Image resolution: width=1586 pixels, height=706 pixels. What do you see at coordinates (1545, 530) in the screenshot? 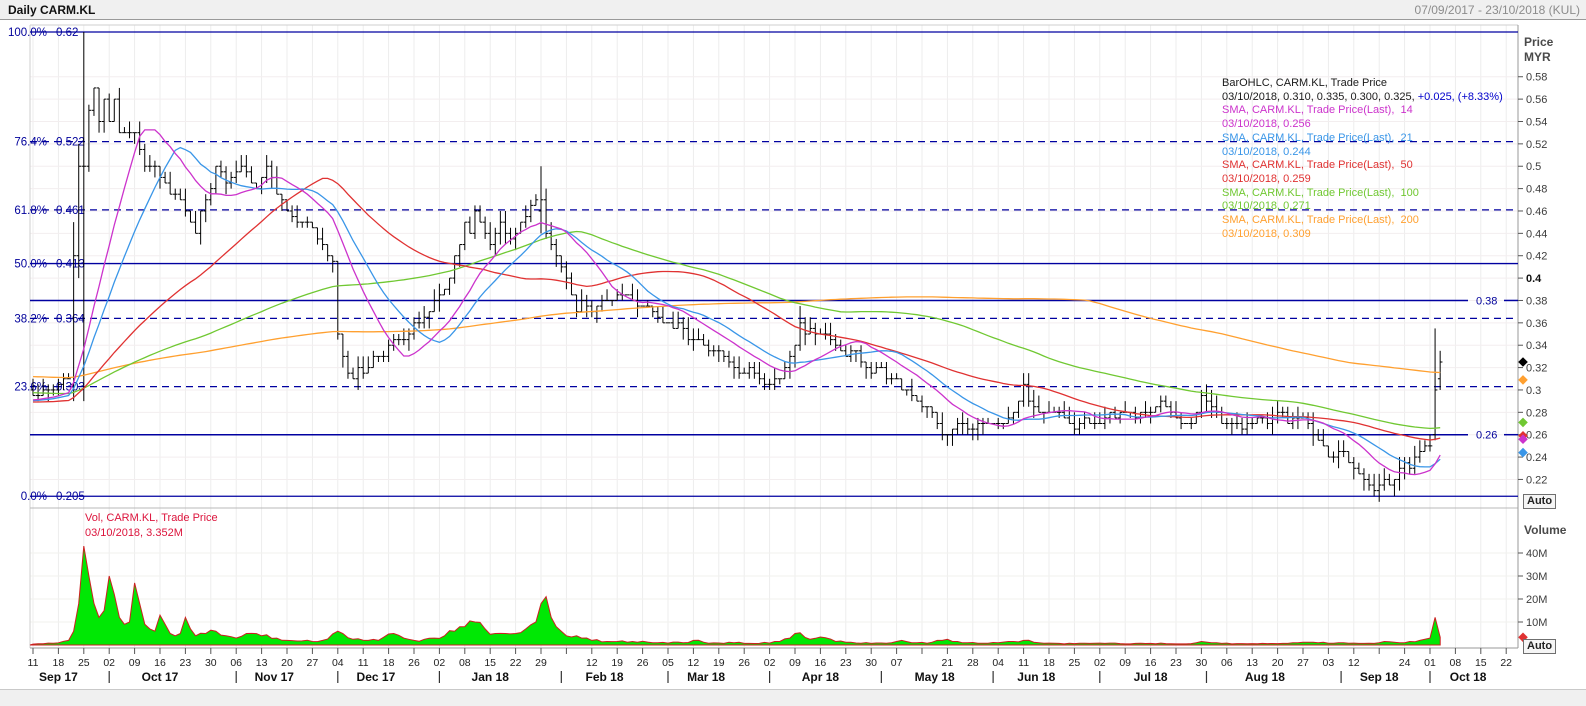
I see `volume-axis-header: Volume` at bounding box center [1545, 530].